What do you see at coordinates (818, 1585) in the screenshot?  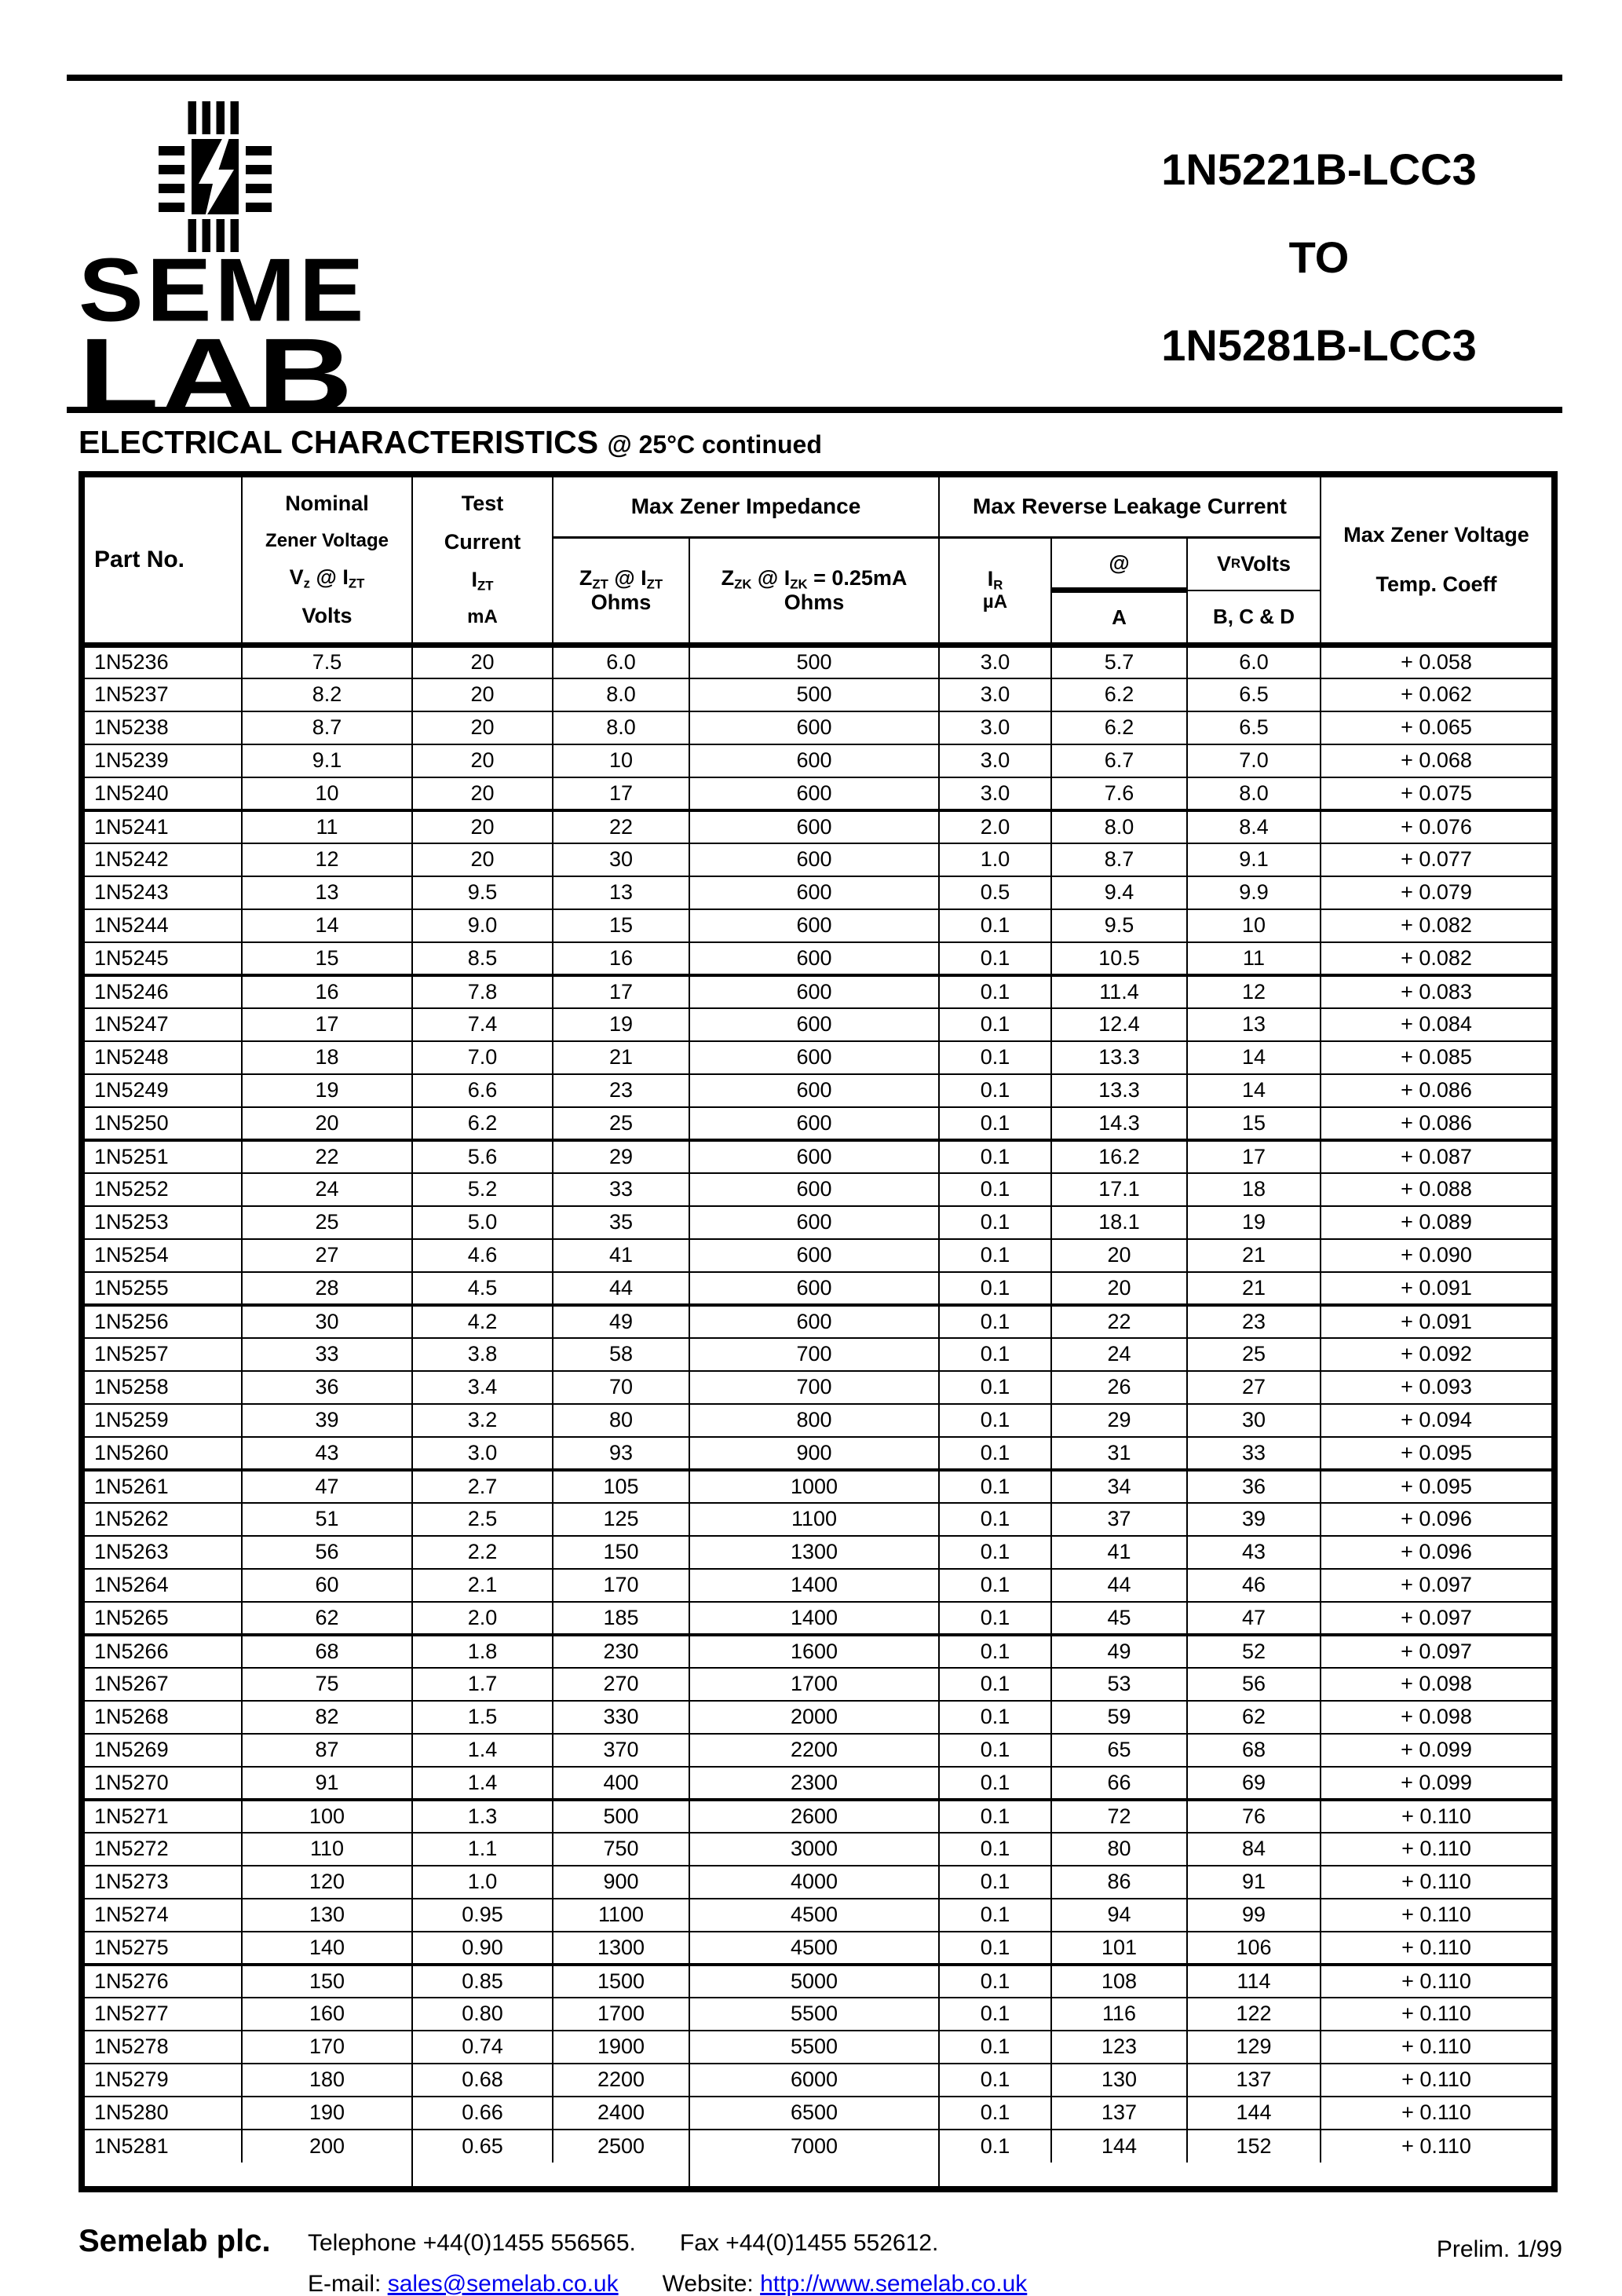 I see `table-row: 1N5264 60 2.1 170 1400 0.1 44 46 + 0.097` at bounding box center [818, 1585].